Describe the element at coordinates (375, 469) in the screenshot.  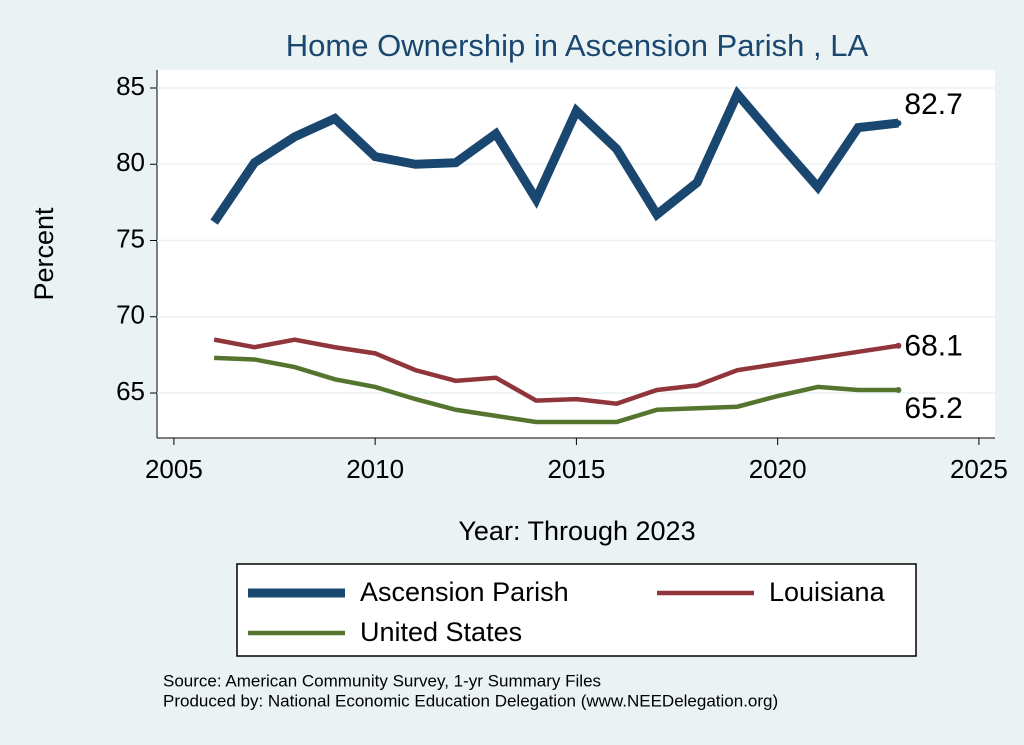
I see `x-tick-label: 2010` at that location.